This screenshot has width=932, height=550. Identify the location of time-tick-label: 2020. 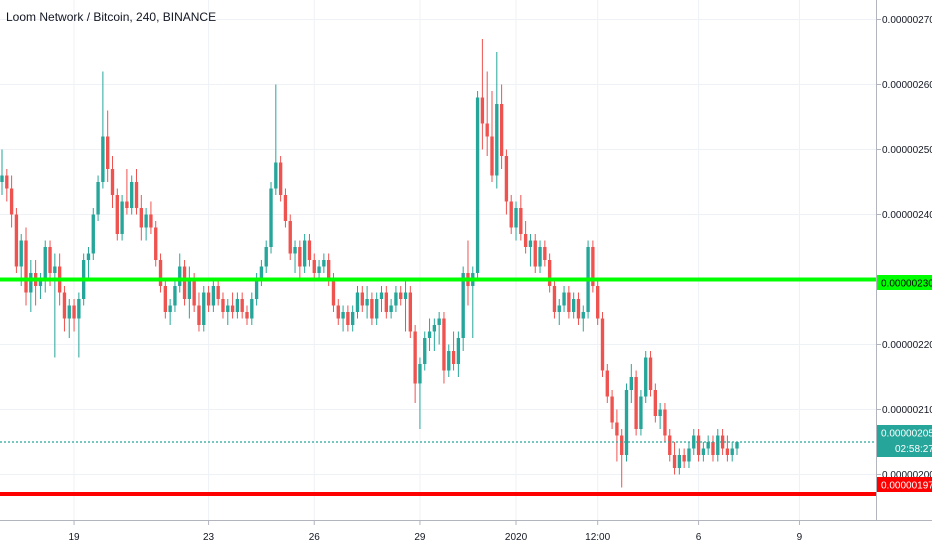
(516, 537).